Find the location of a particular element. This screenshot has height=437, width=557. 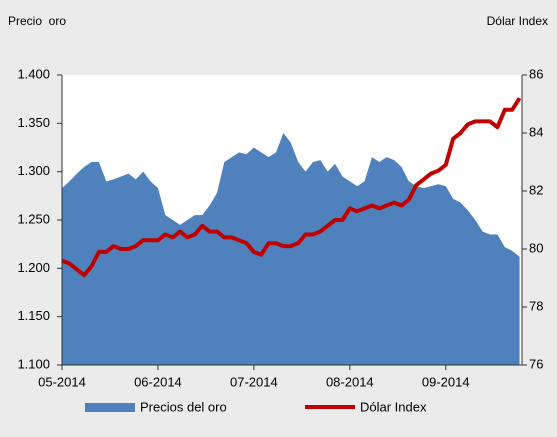

y-tick-label: 1.250 is located at coordinates (33, 218).